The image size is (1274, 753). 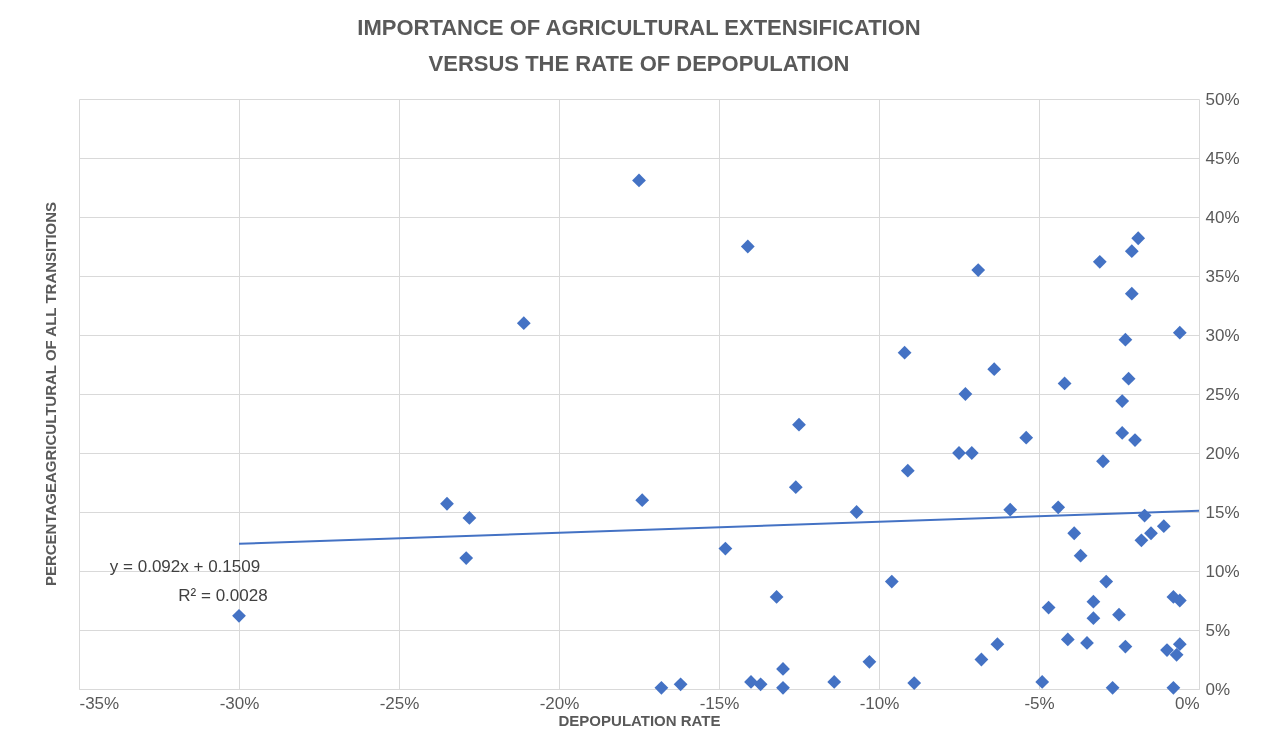 I want to click on y-tick-label: 45%, so click(x=1222, y=158).